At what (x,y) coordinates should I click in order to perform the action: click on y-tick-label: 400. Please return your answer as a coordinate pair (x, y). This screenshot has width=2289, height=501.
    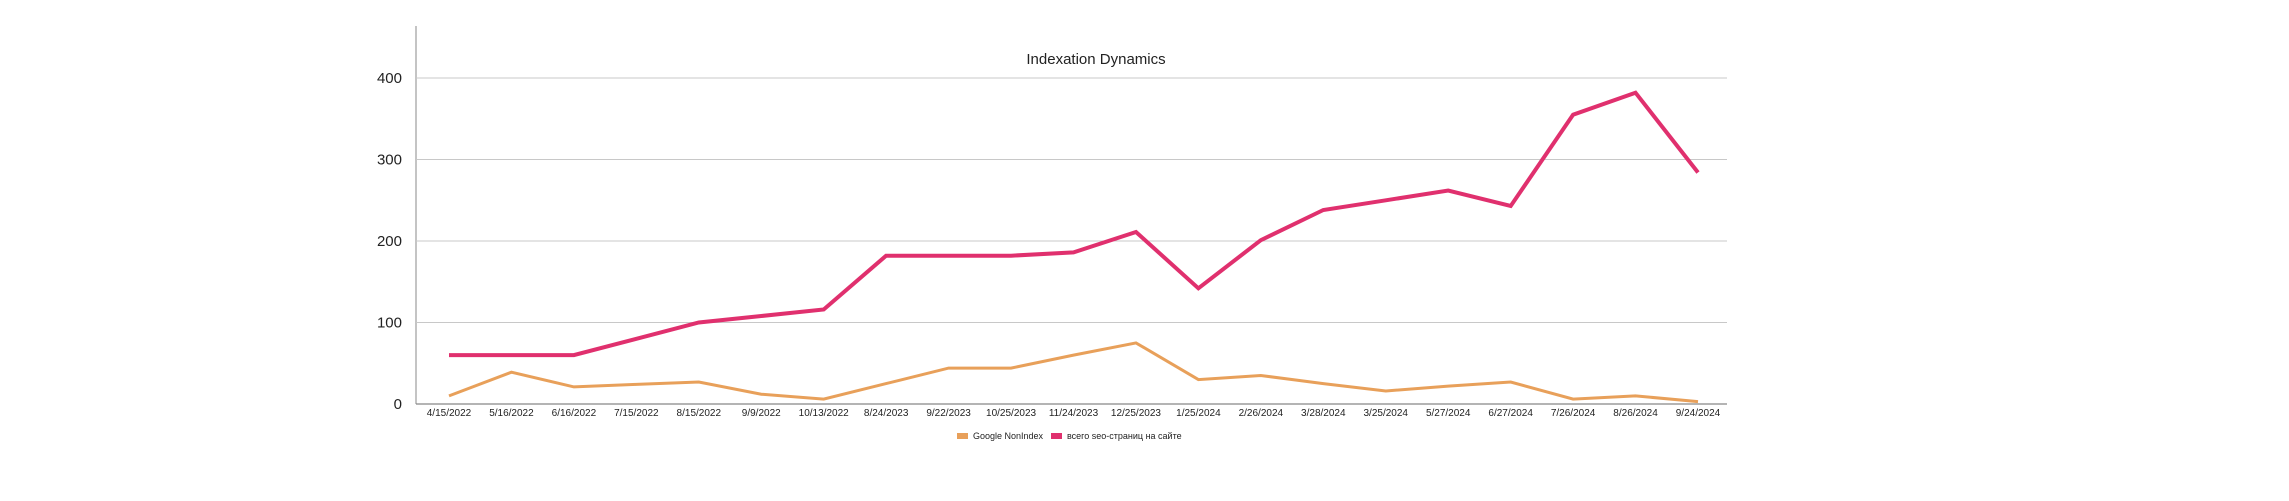
    Looking at the image, I should click on (389, 78).